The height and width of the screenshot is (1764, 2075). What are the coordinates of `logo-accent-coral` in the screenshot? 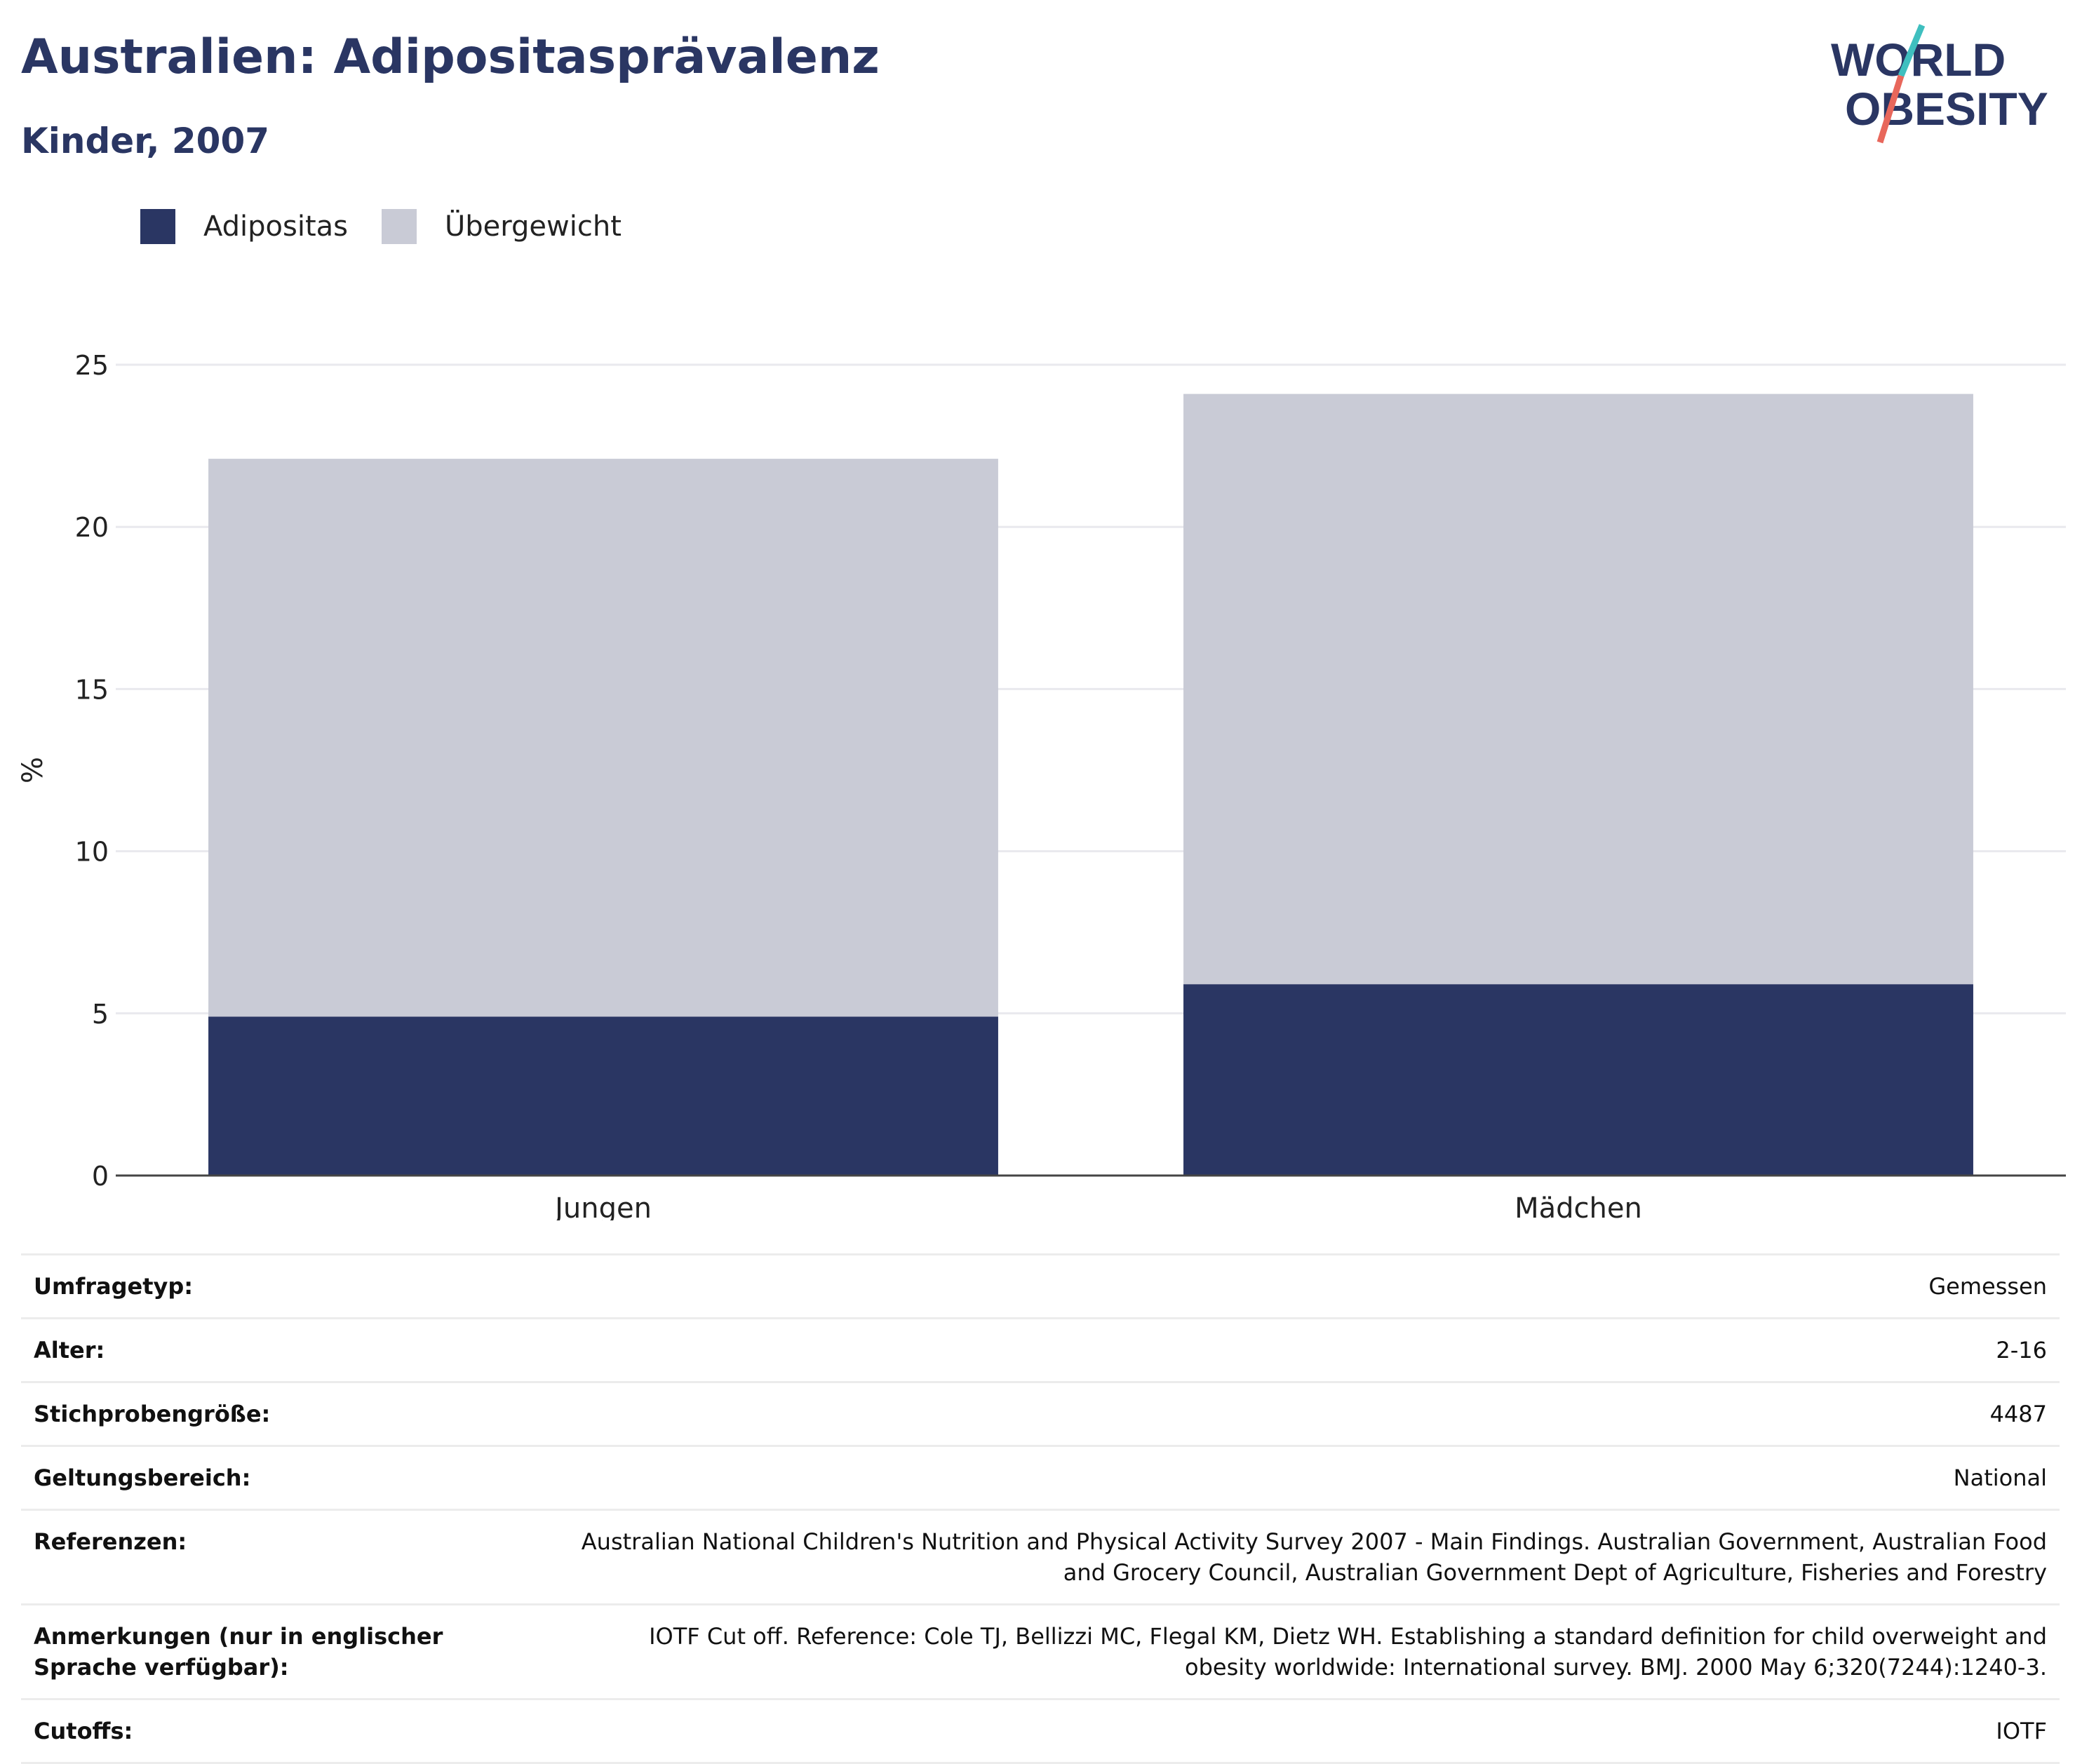 It's located at (1890, 109).